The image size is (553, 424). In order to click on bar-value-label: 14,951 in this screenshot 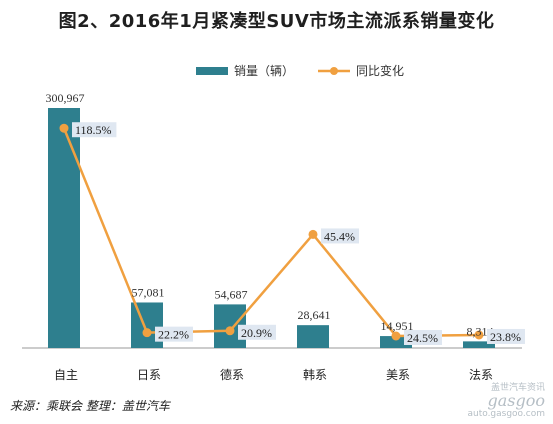, I will do `click(397, 326)`.